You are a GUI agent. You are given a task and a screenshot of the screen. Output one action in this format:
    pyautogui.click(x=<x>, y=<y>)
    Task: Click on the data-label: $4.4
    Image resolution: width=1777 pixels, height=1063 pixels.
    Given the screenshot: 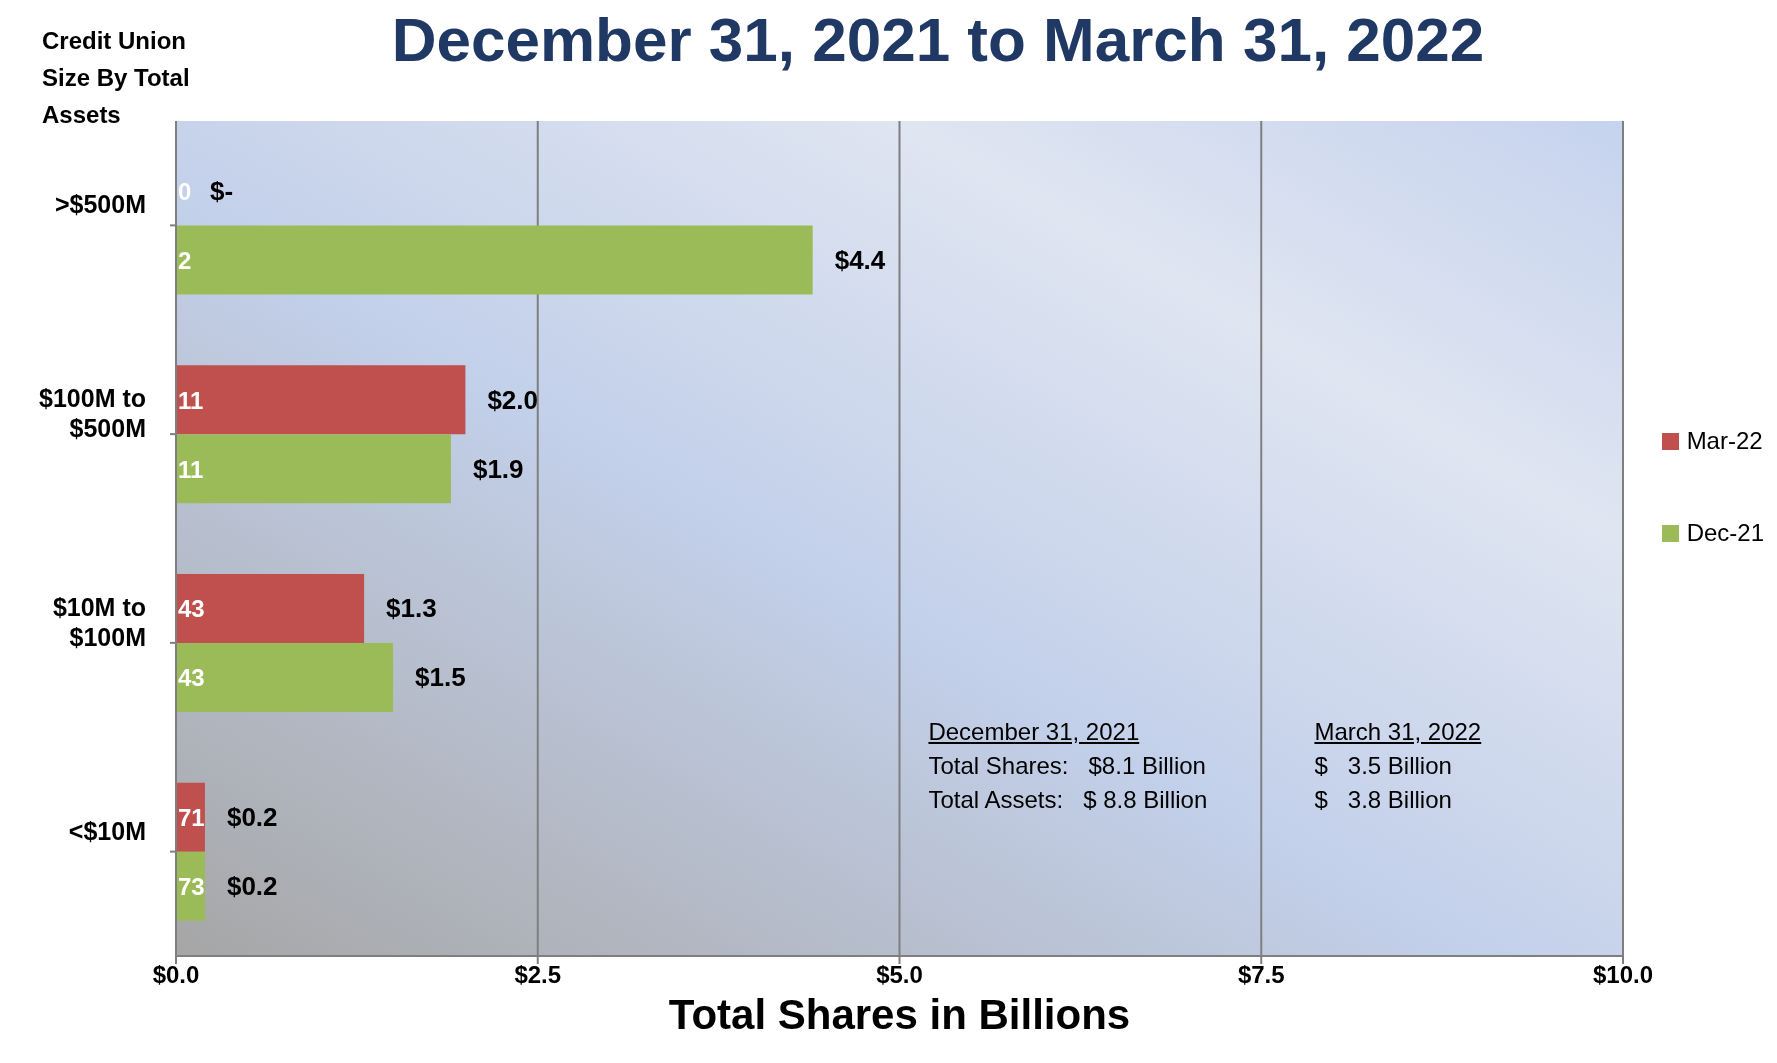 What is the action you would take?
    pyautogui.click(x=860, y=259)
    